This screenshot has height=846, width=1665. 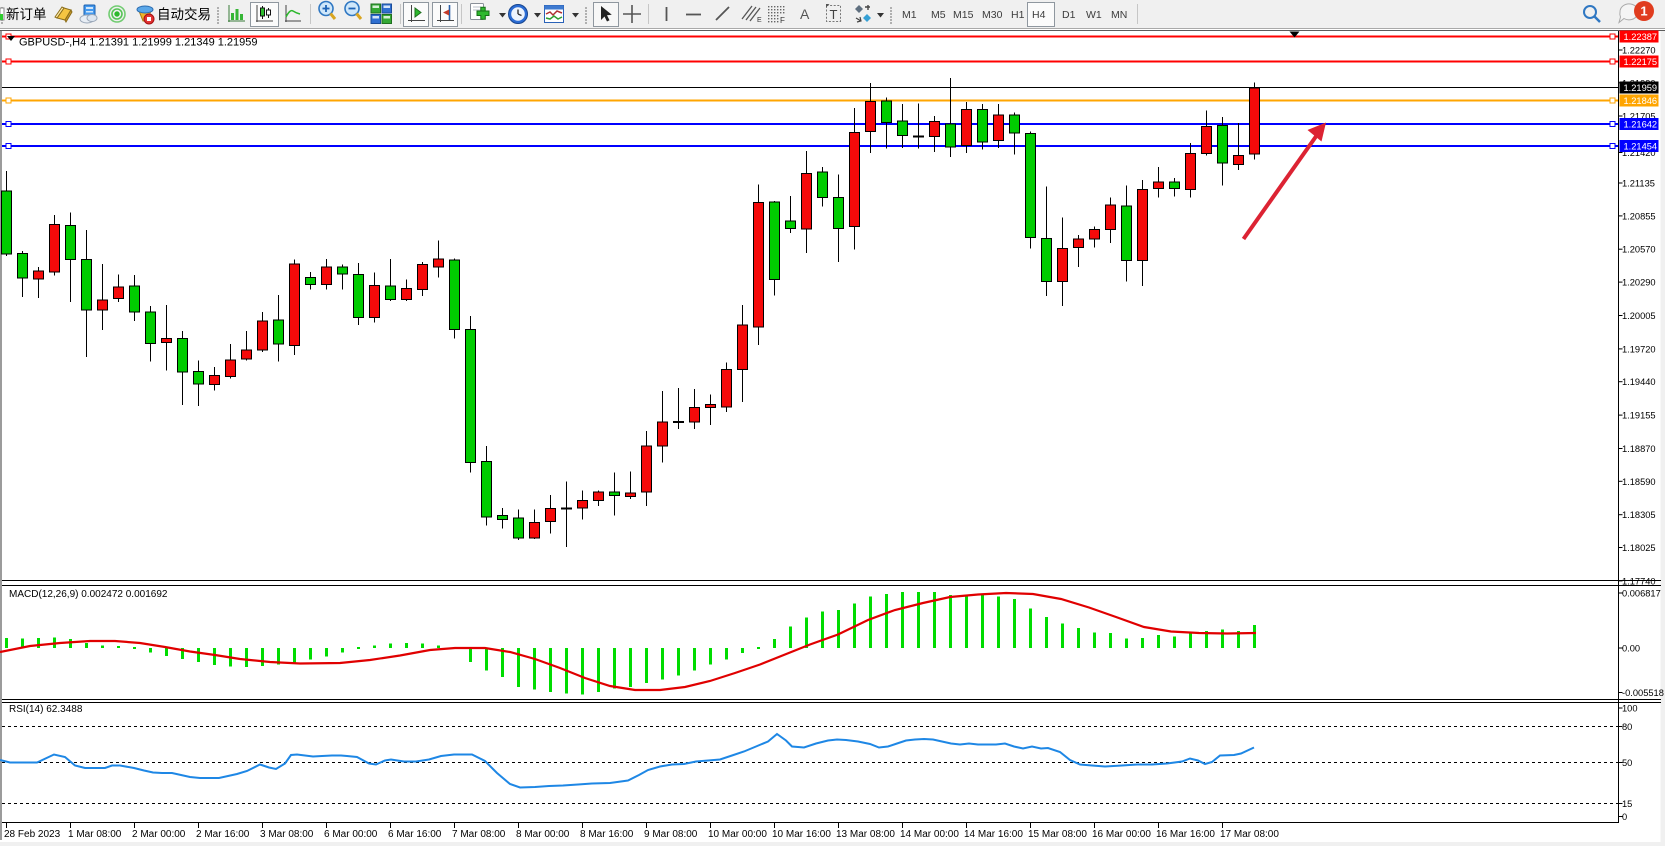 I want to click on svg-text: 13 Mar 08:00, so click(x=865, y=834).